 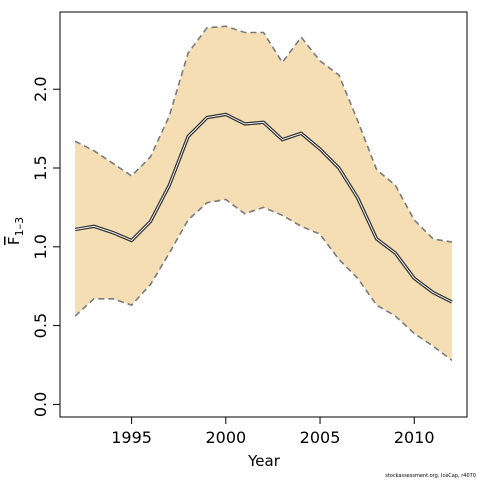 I want to click on y-axis-title-main: F, so click(x=14, y=240).